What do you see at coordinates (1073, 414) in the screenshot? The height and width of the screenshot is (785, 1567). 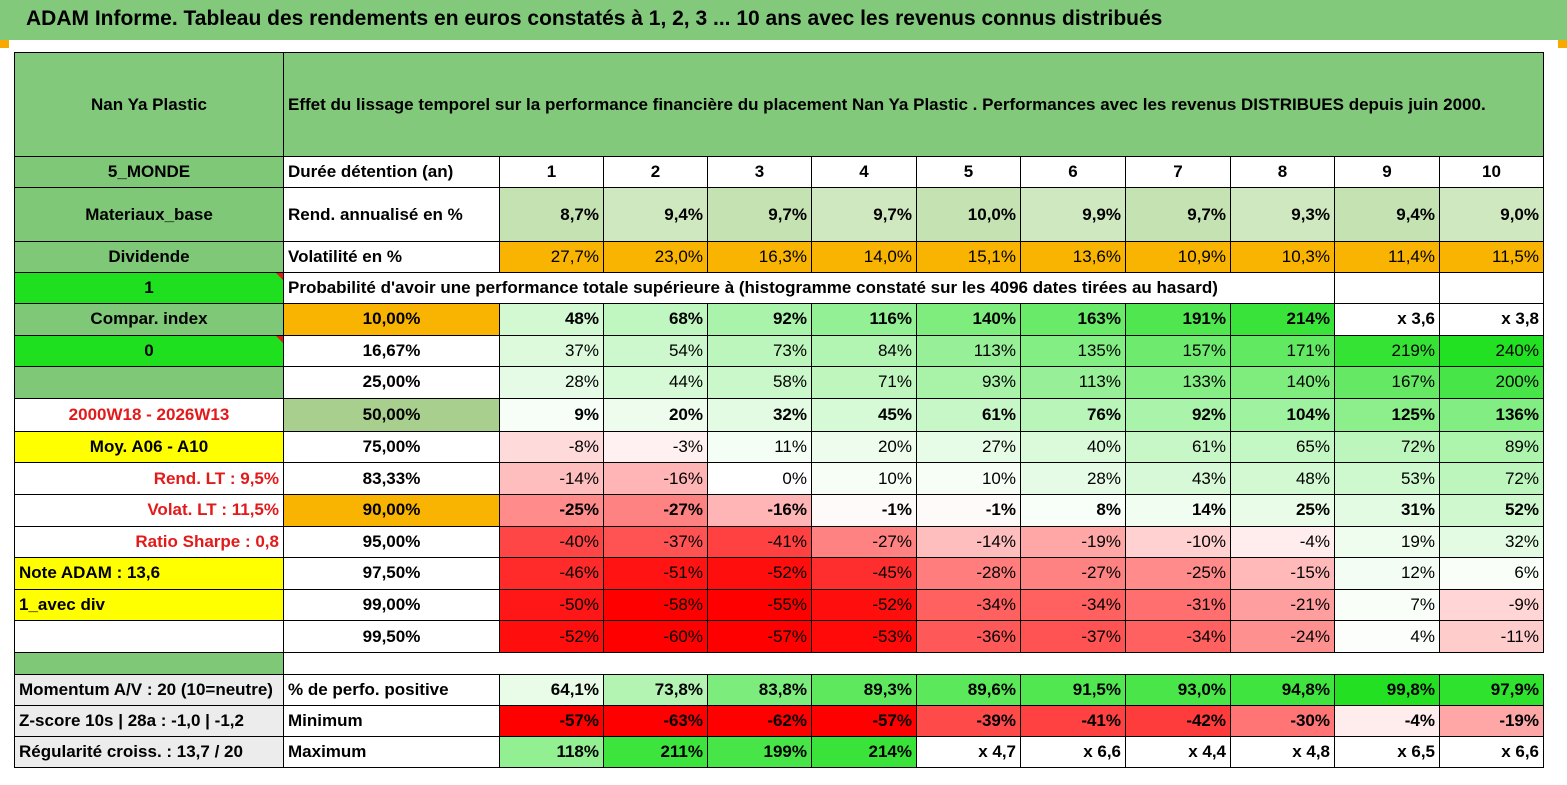 I see `quantile-value: 76%` at bounding box center [1073, 414].